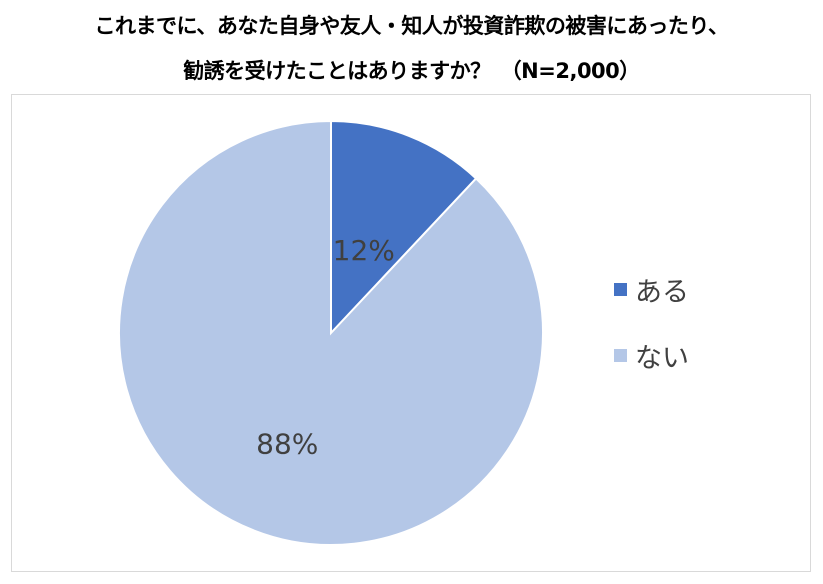  Describe the element at coordinates (411, 71) in the screenshot. I see `chart-title-line-2: 勧誘を受けたことはありますか？ （N=2,000）` at that location.